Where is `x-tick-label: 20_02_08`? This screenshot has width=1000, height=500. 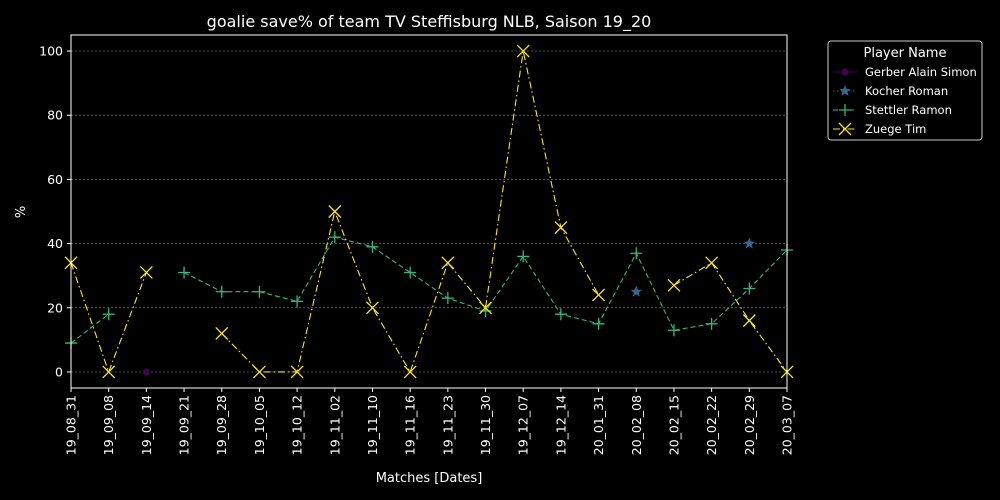
x-tick-label: 20_02_08 is located at coordinates (636, 425).